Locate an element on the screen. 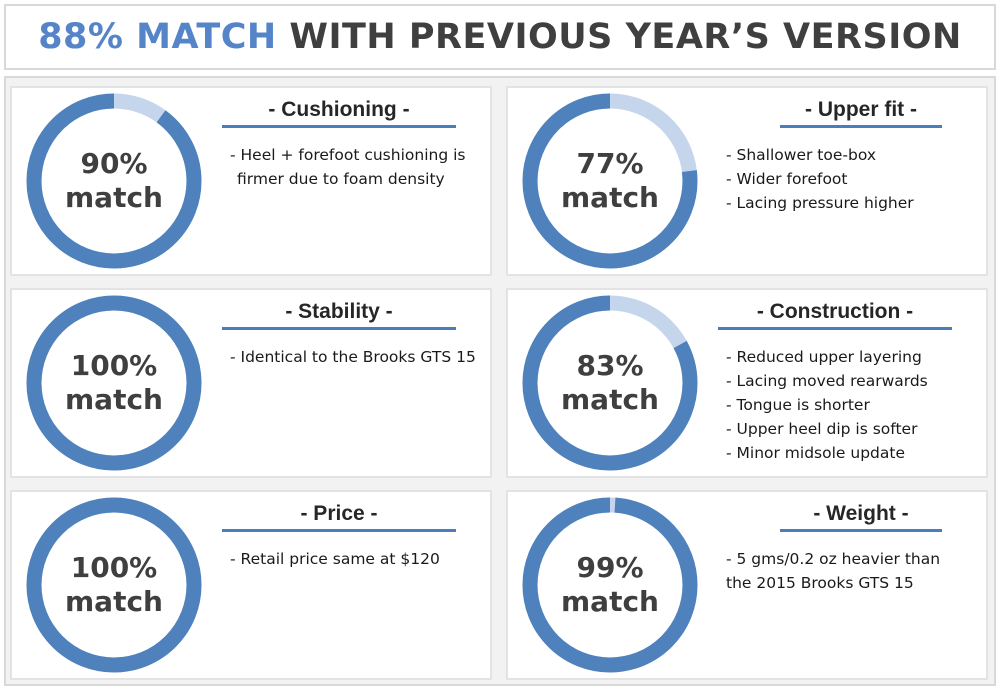  donut-chart-cushioning: 90% match is located at coordinates (114, 181).